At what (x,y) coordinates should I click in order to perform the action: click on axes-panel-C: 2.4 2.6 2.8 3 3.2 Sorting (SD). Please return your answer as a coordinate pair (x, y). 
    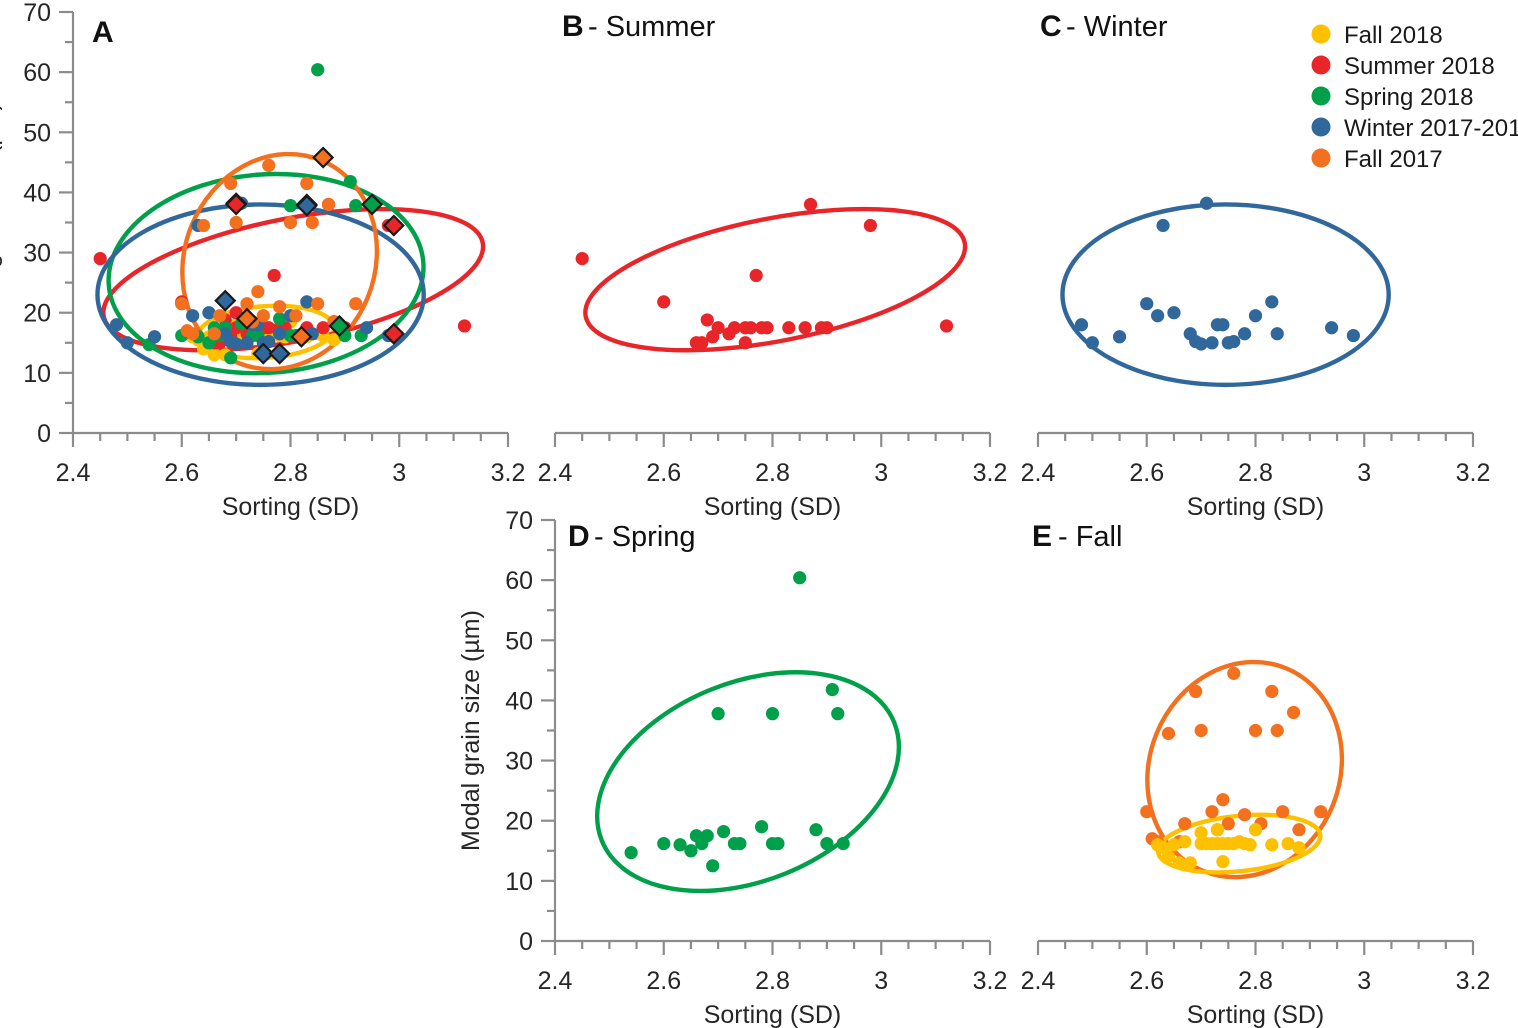
    Looking at the image, I should click on (1255, 476).